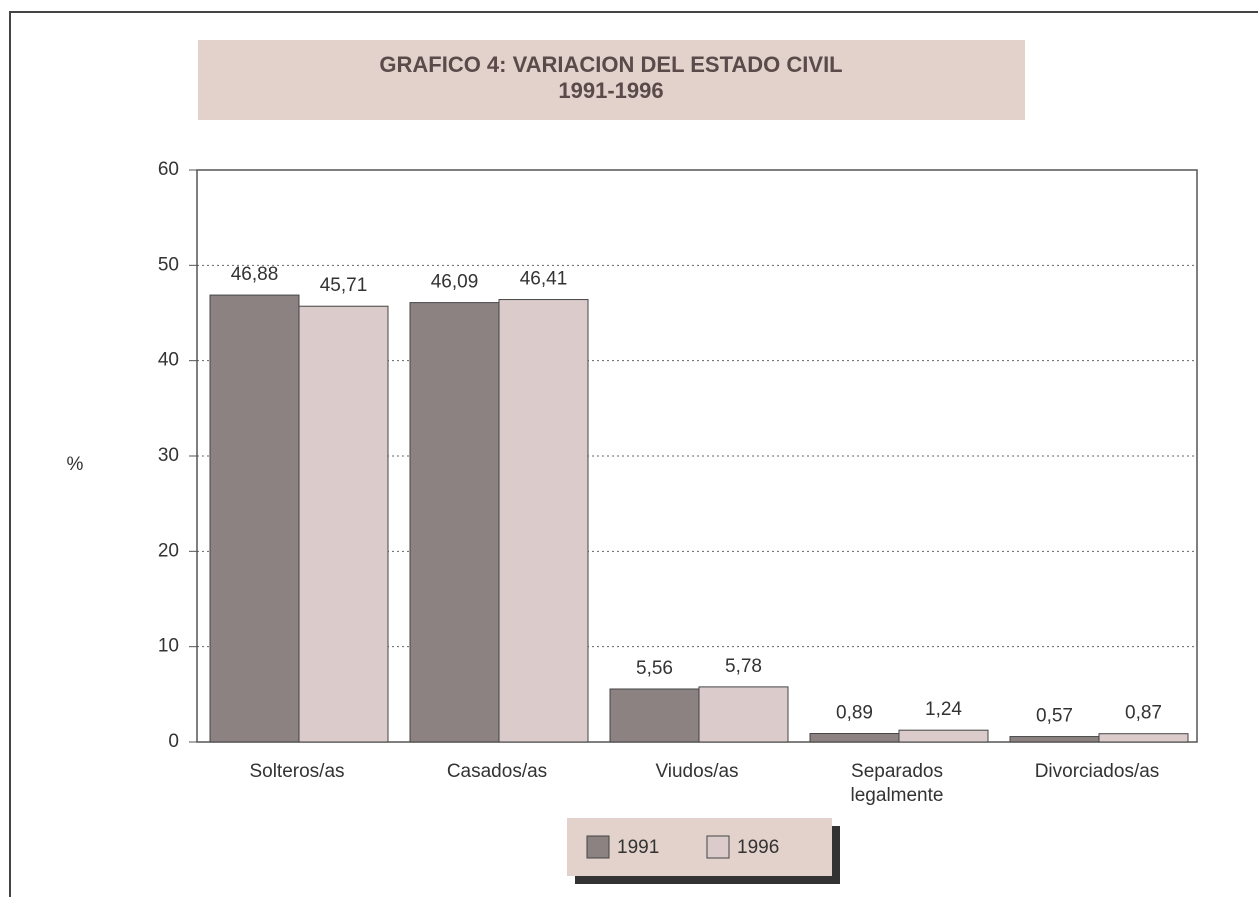 The height and width of the screenshot is (897, 1258). Describe the element at coordinates (1054, 716) in the screenshot. I see `value-label: 0,57` at that location.